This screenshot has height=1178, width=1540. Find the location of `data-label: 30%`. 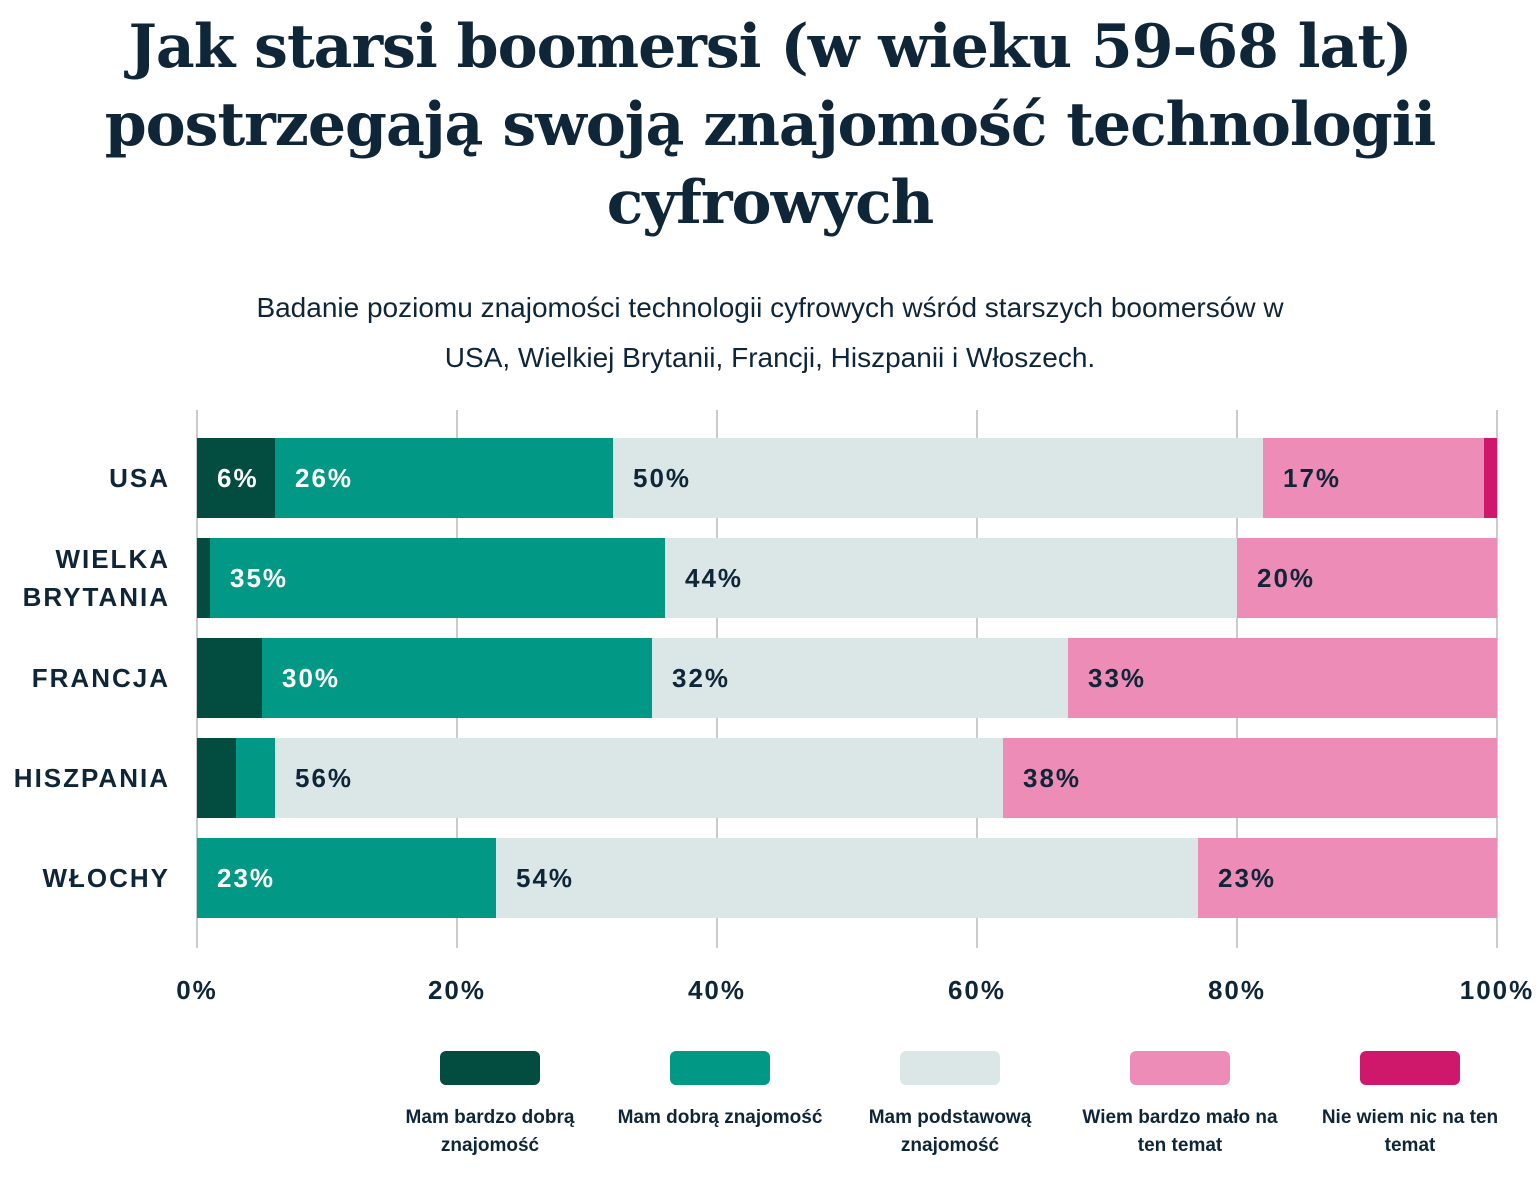

data-label: 30% is located at coordinates (311, 678).